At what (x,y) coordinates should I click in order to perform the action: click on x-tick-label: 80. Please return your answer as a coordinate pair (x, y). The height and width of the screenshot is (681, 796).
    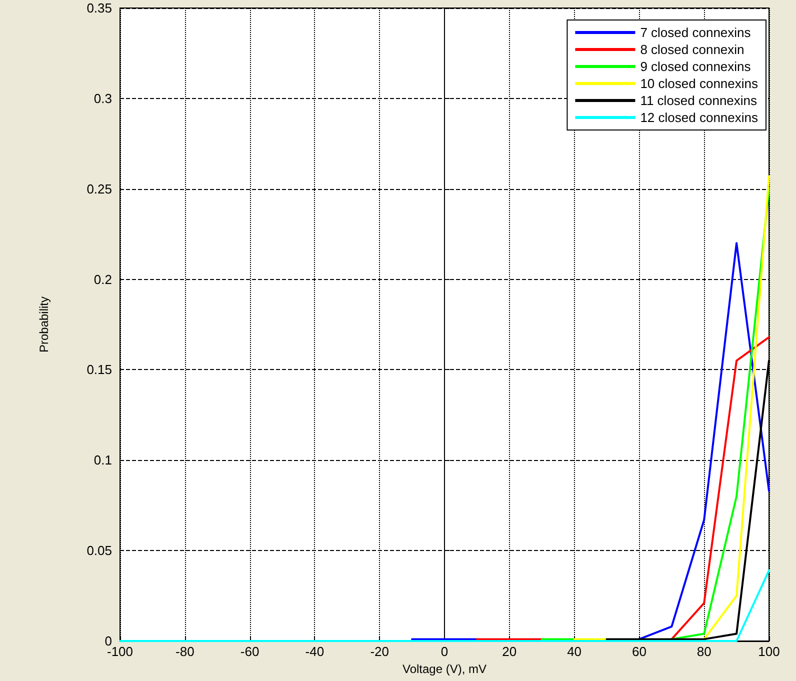
    Looking at the image, I should click on (704, 651).